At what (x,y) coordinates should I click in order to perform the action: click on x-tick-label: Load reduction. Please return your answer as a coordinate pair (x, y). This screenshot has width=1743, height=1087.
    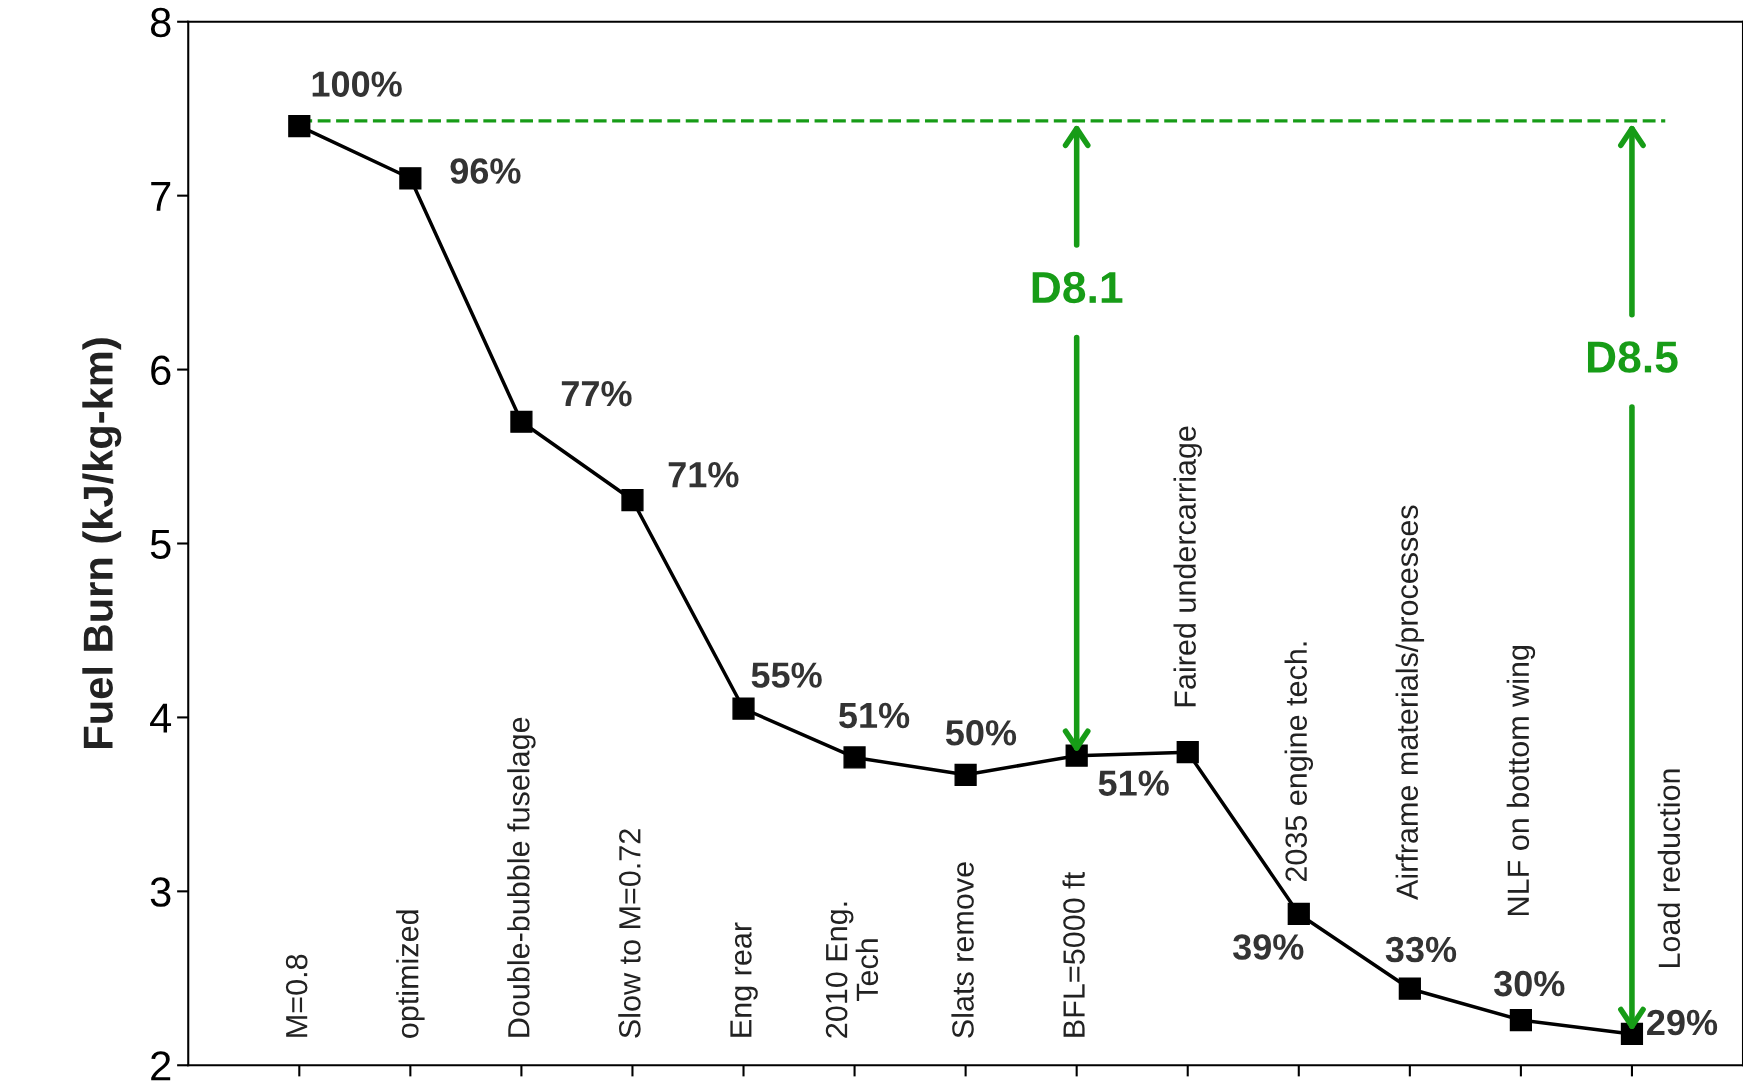
    Looking at the image, I should click on (1669, 868).